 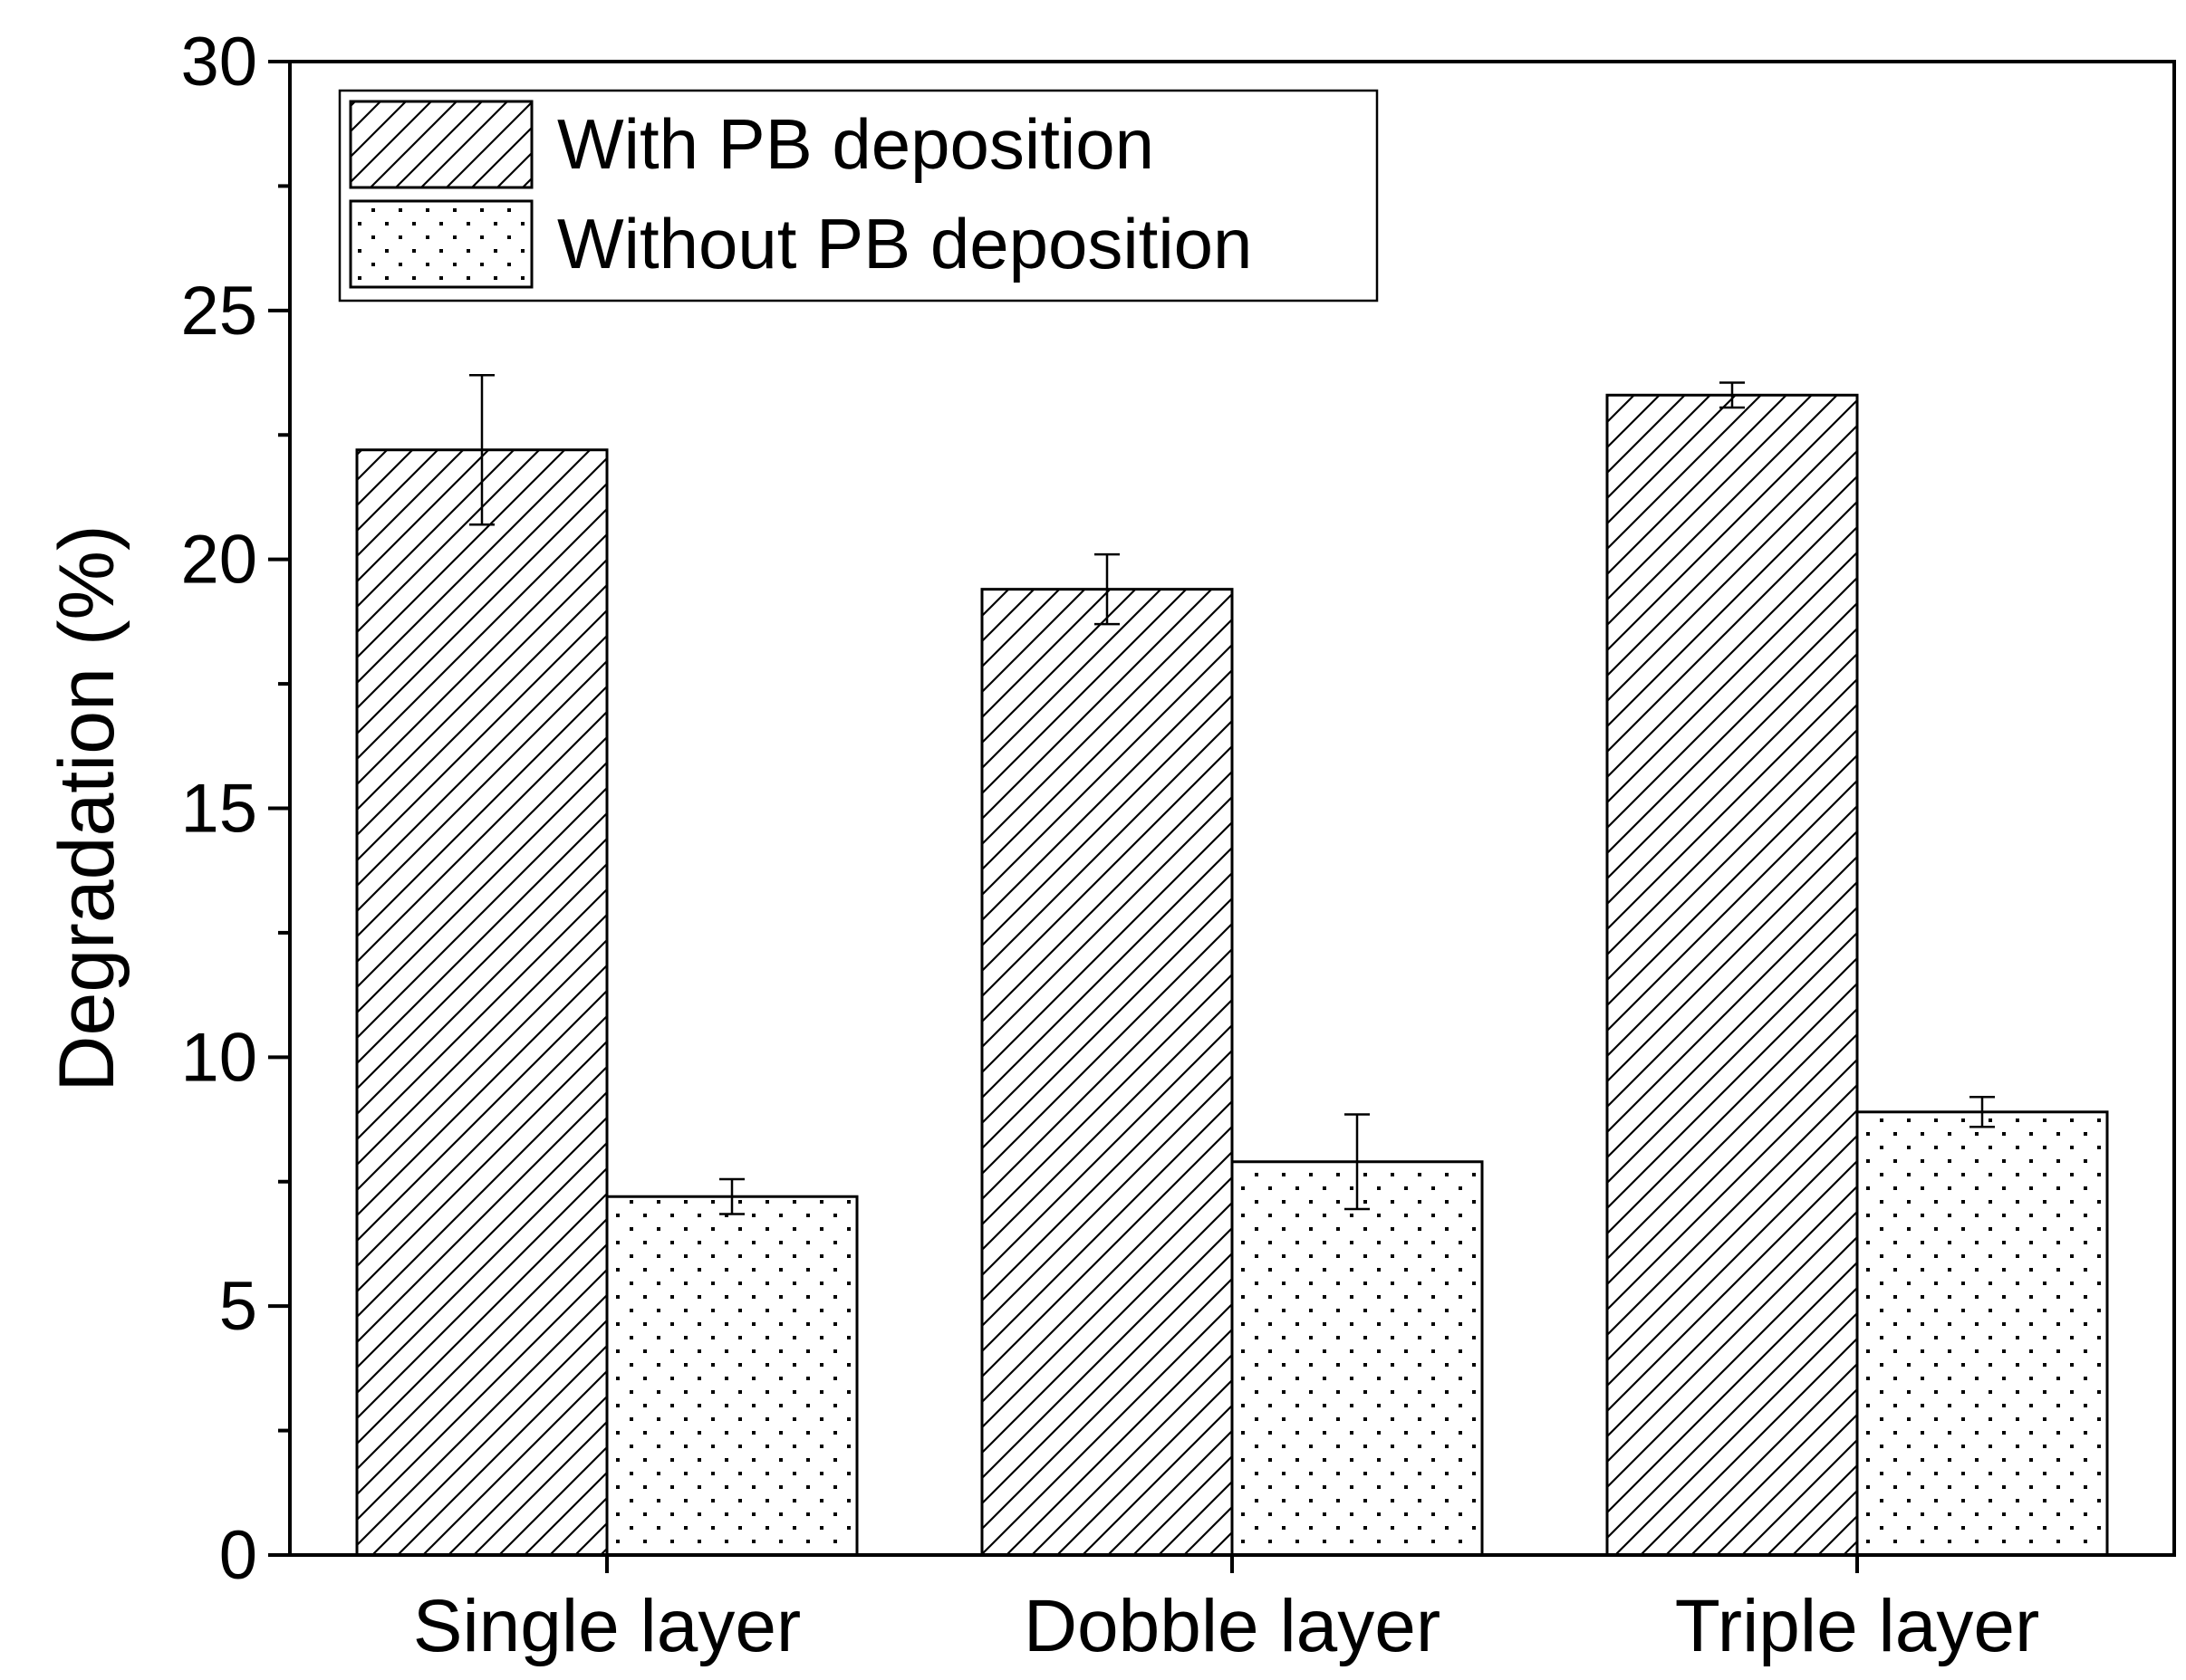 I want to click on legend: With PB deposition Without PB deposition, so click(x=858, y=195).